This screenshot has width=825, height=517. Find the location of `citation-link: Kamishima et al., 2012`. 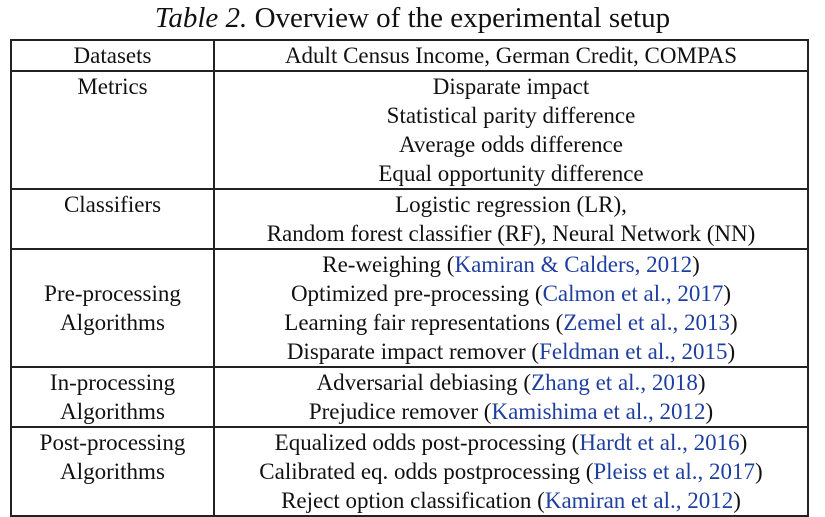

citation-link: Kamishima et al., 2012 is located at coordinates (598, 411).